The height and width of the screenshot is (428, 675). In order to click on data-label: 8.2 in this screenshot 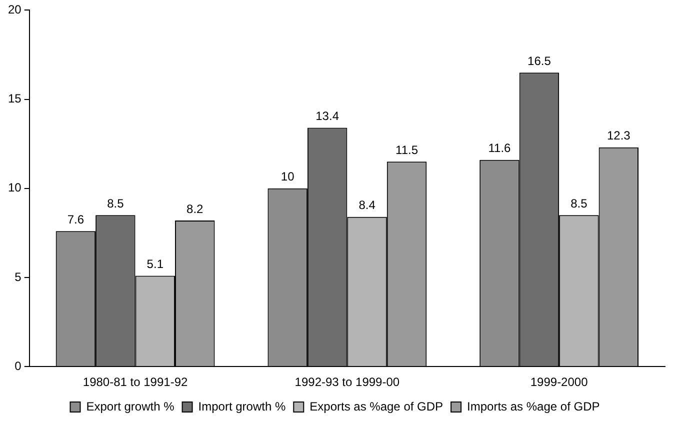, I will do `click(195, 209)`.